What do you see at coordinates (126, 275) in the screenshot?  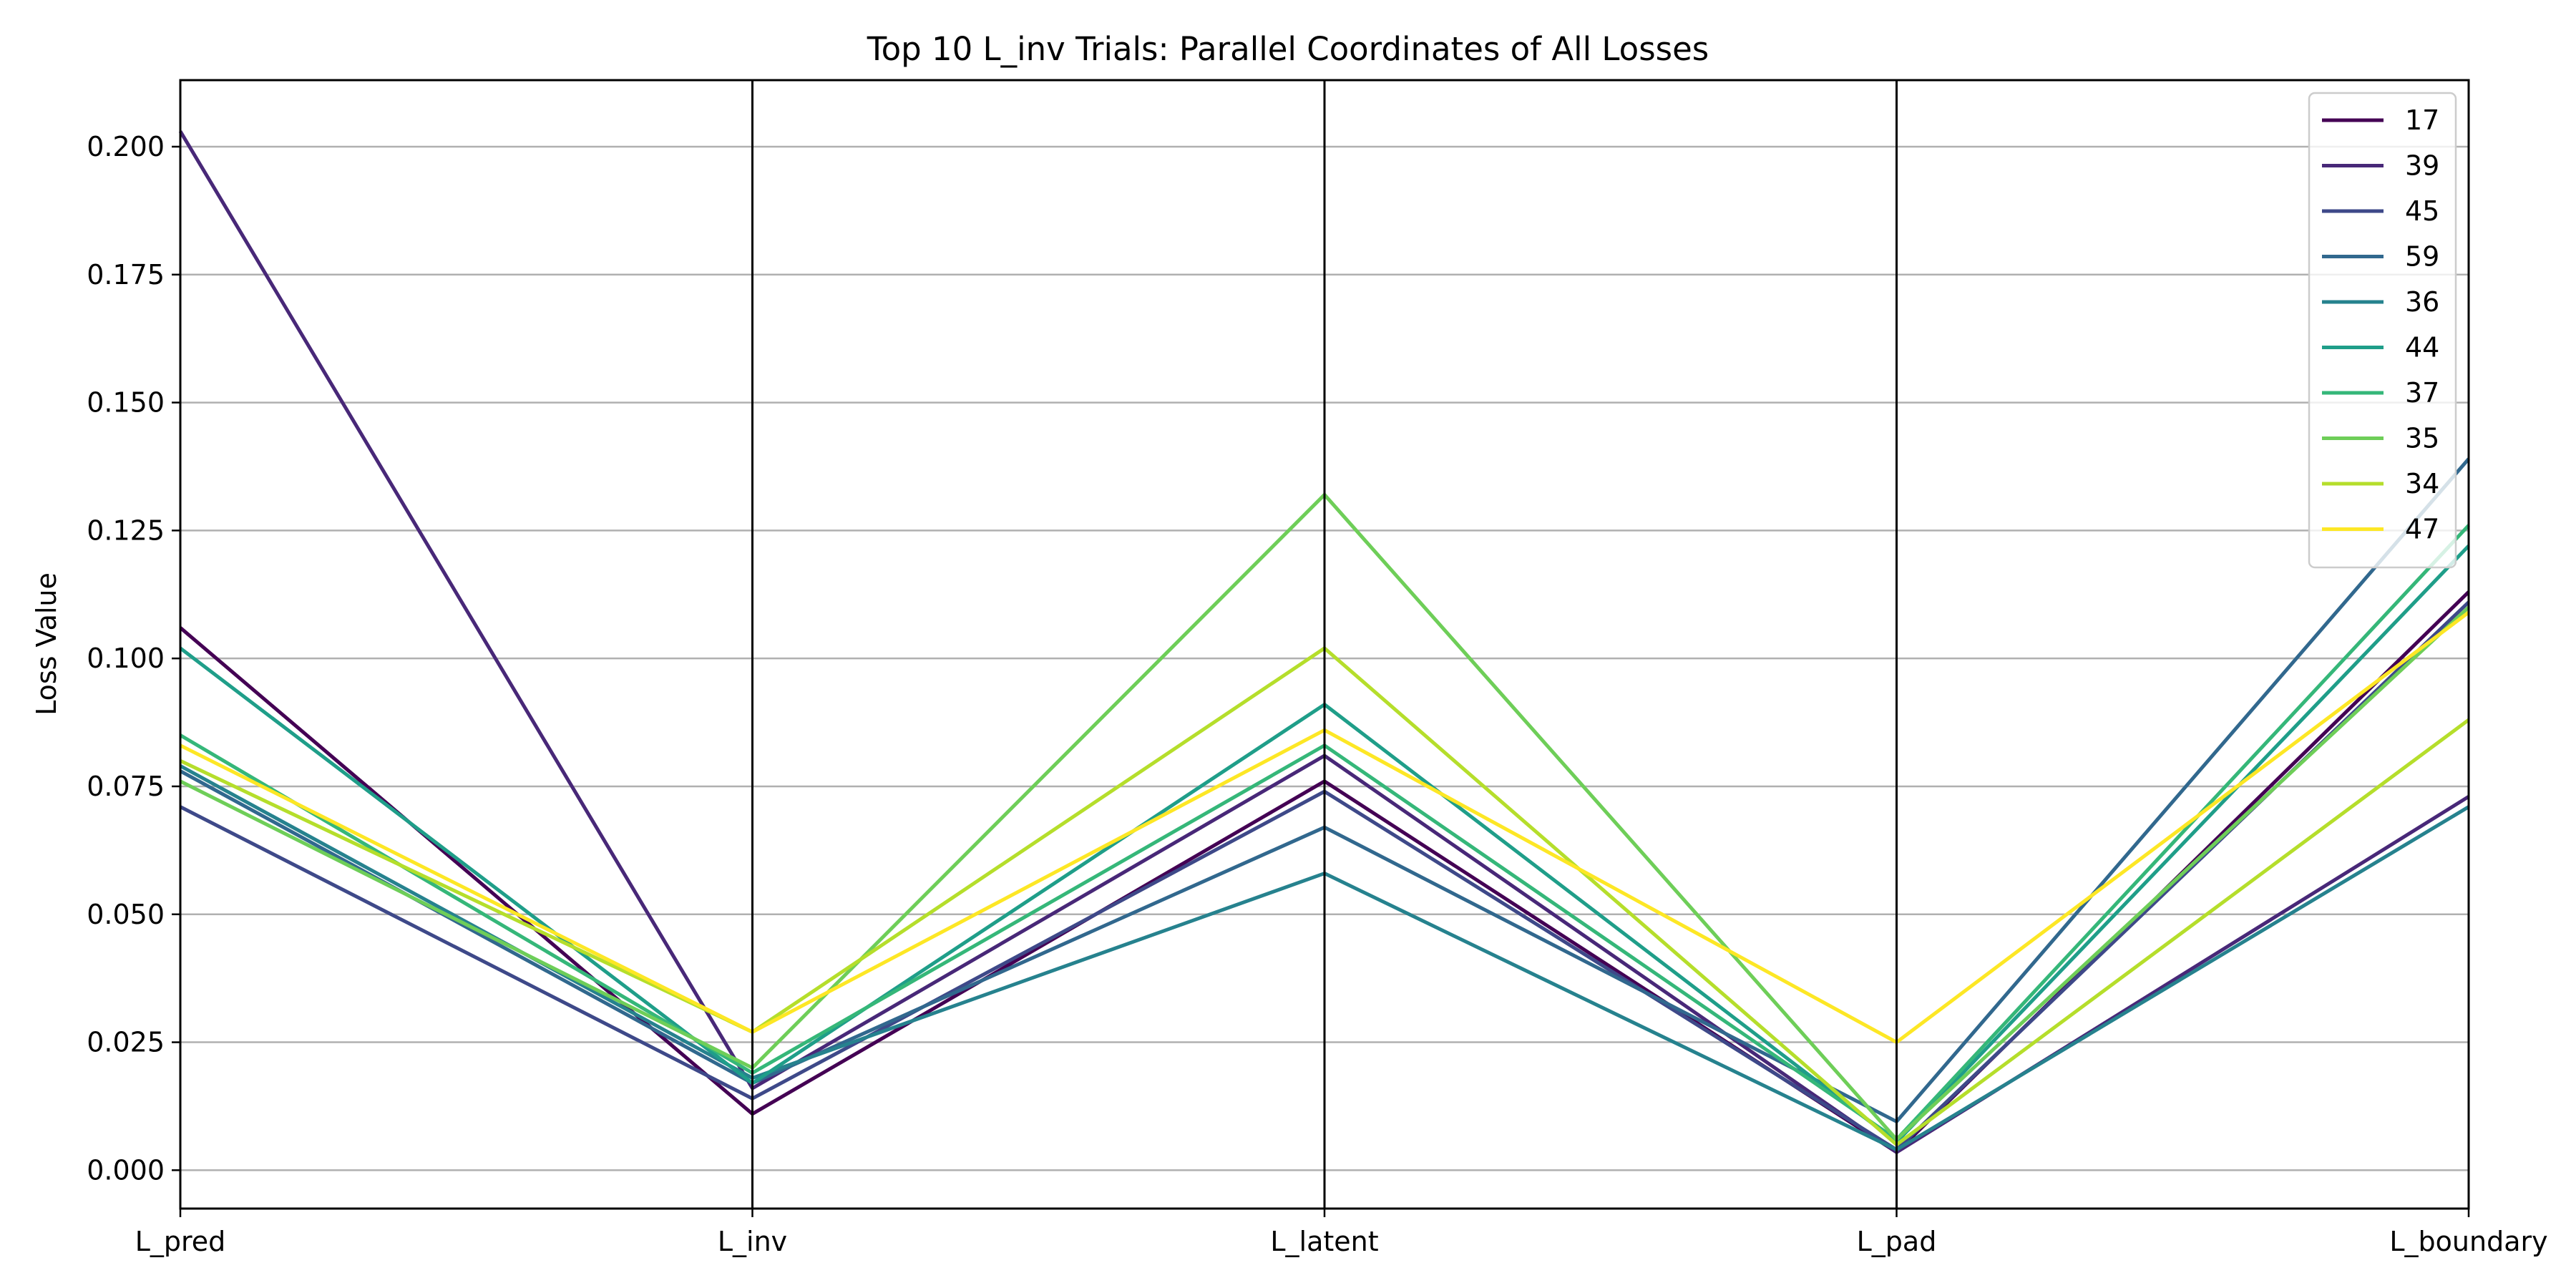 I see `y-tick-label: 0.175` at bounding box center [126, 275].